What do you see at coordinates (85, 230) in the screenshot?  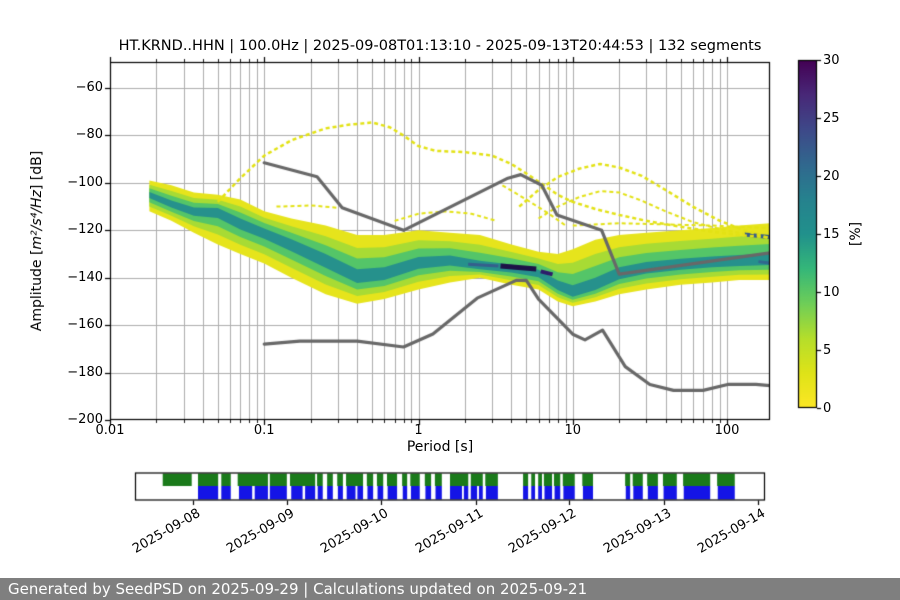 I see `y-tick-label: −120` at bounding box center [85, 230].